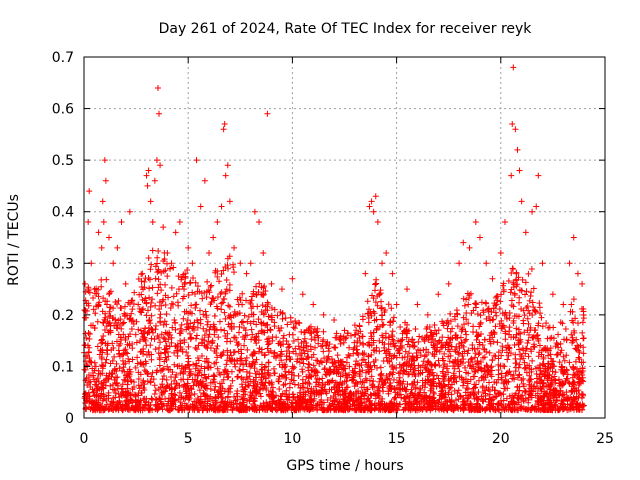  Describe the element at coordinates (63, 110) in the screenshot. I see `y-tick-label: 0.6` at that location.